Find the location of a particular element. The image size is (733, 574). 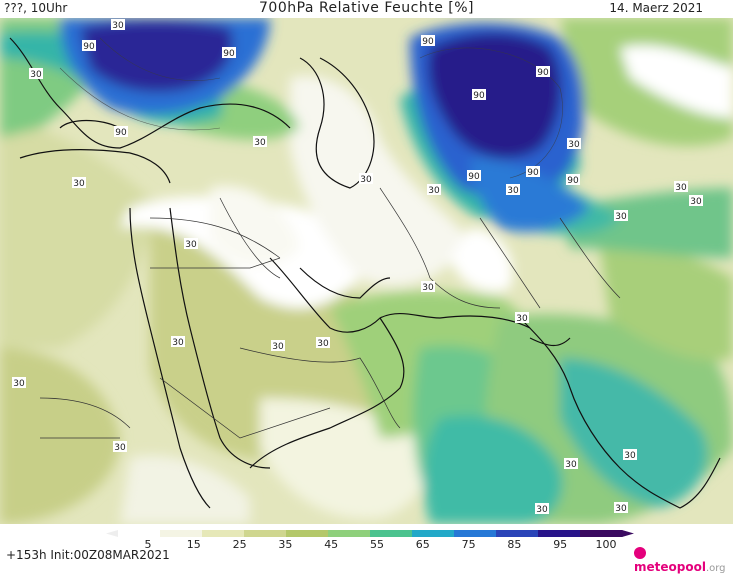

colorbar-tick-label: 100 is located at coordinates (606, 543).